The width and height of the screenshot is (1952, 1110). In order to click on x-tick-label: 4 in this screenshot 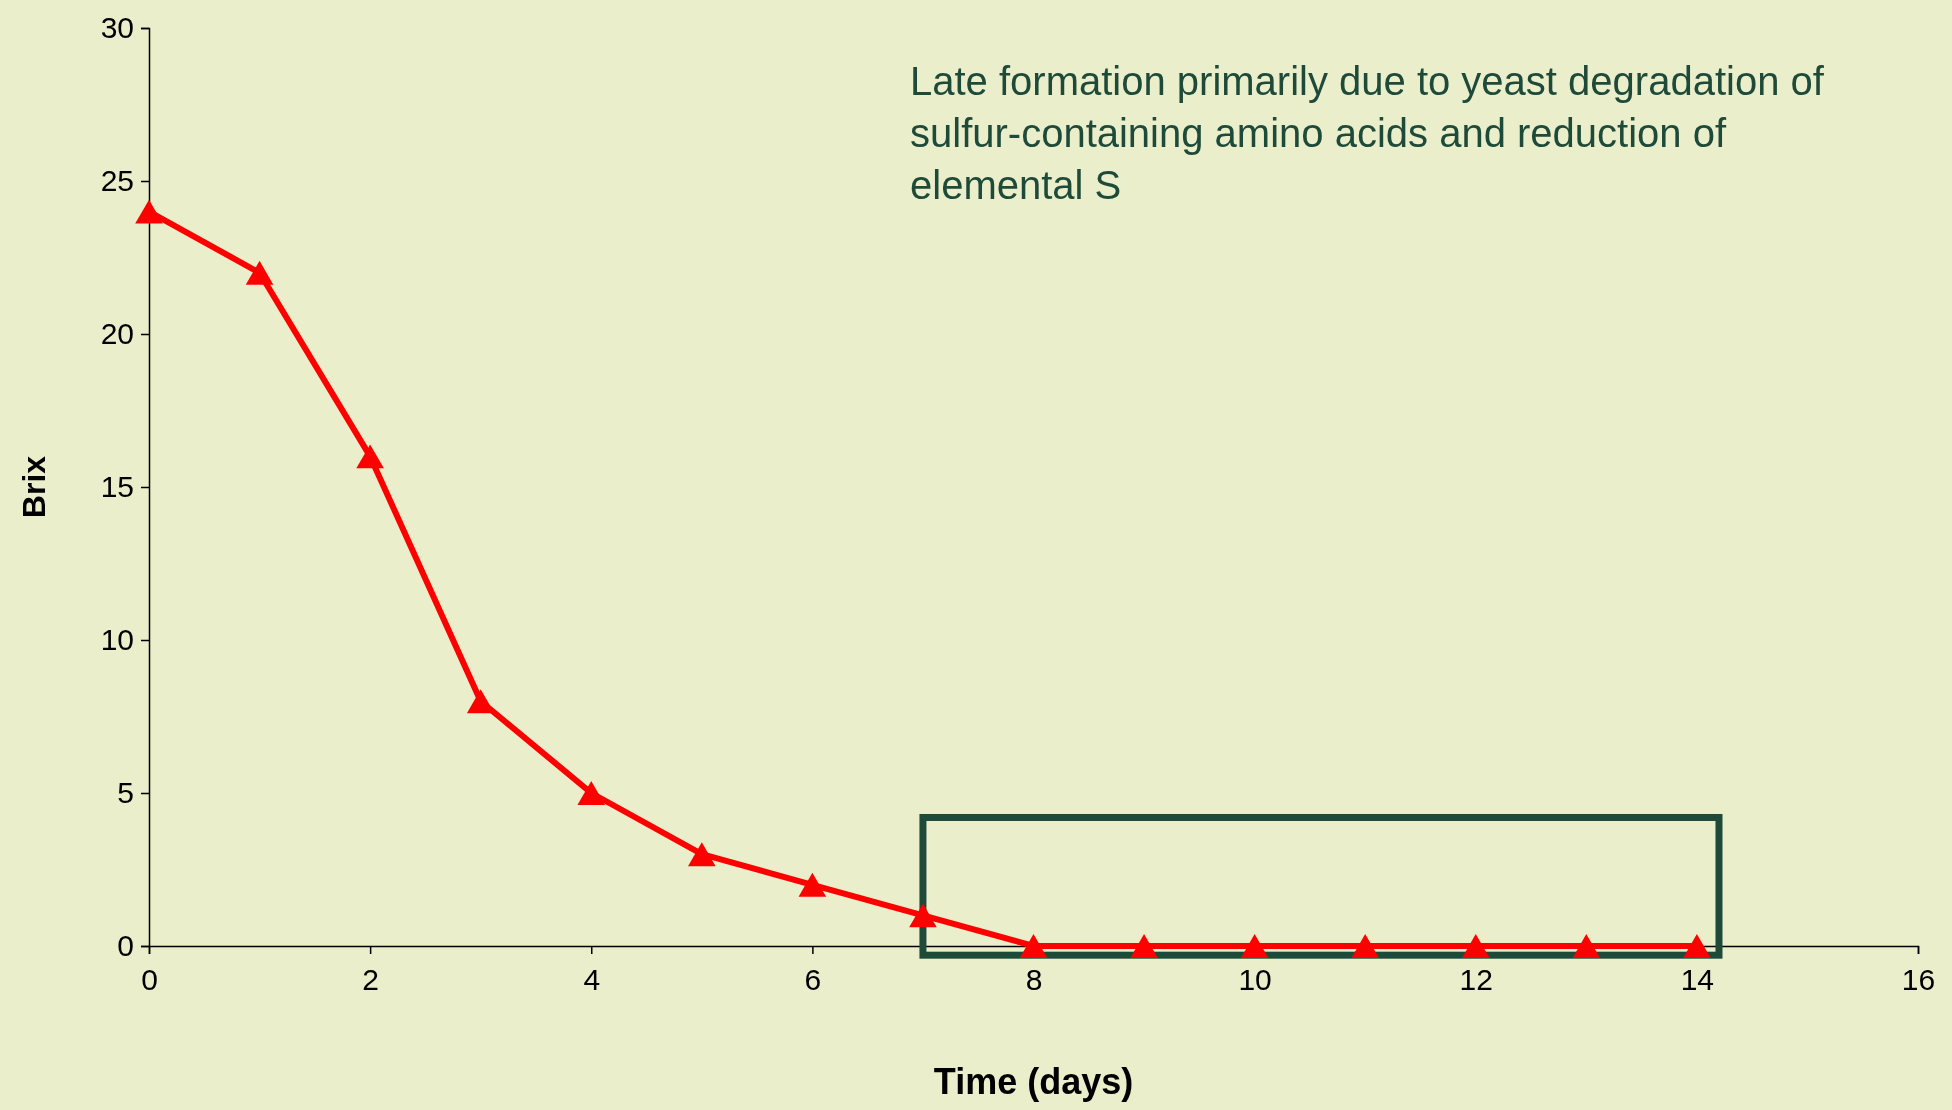, I will do `click(592, 979)`.